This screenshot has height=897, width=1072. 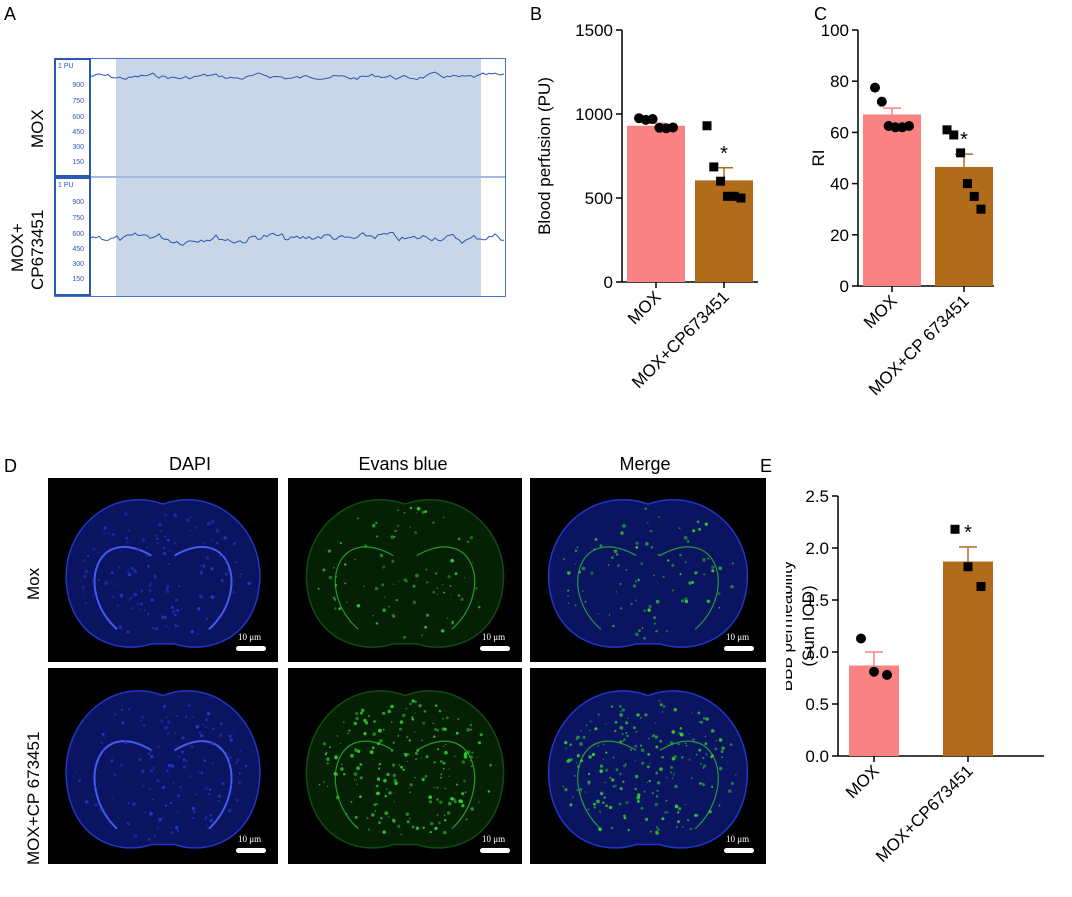 I want to click on y-tick-label: 60, so click(x=839, y=132).